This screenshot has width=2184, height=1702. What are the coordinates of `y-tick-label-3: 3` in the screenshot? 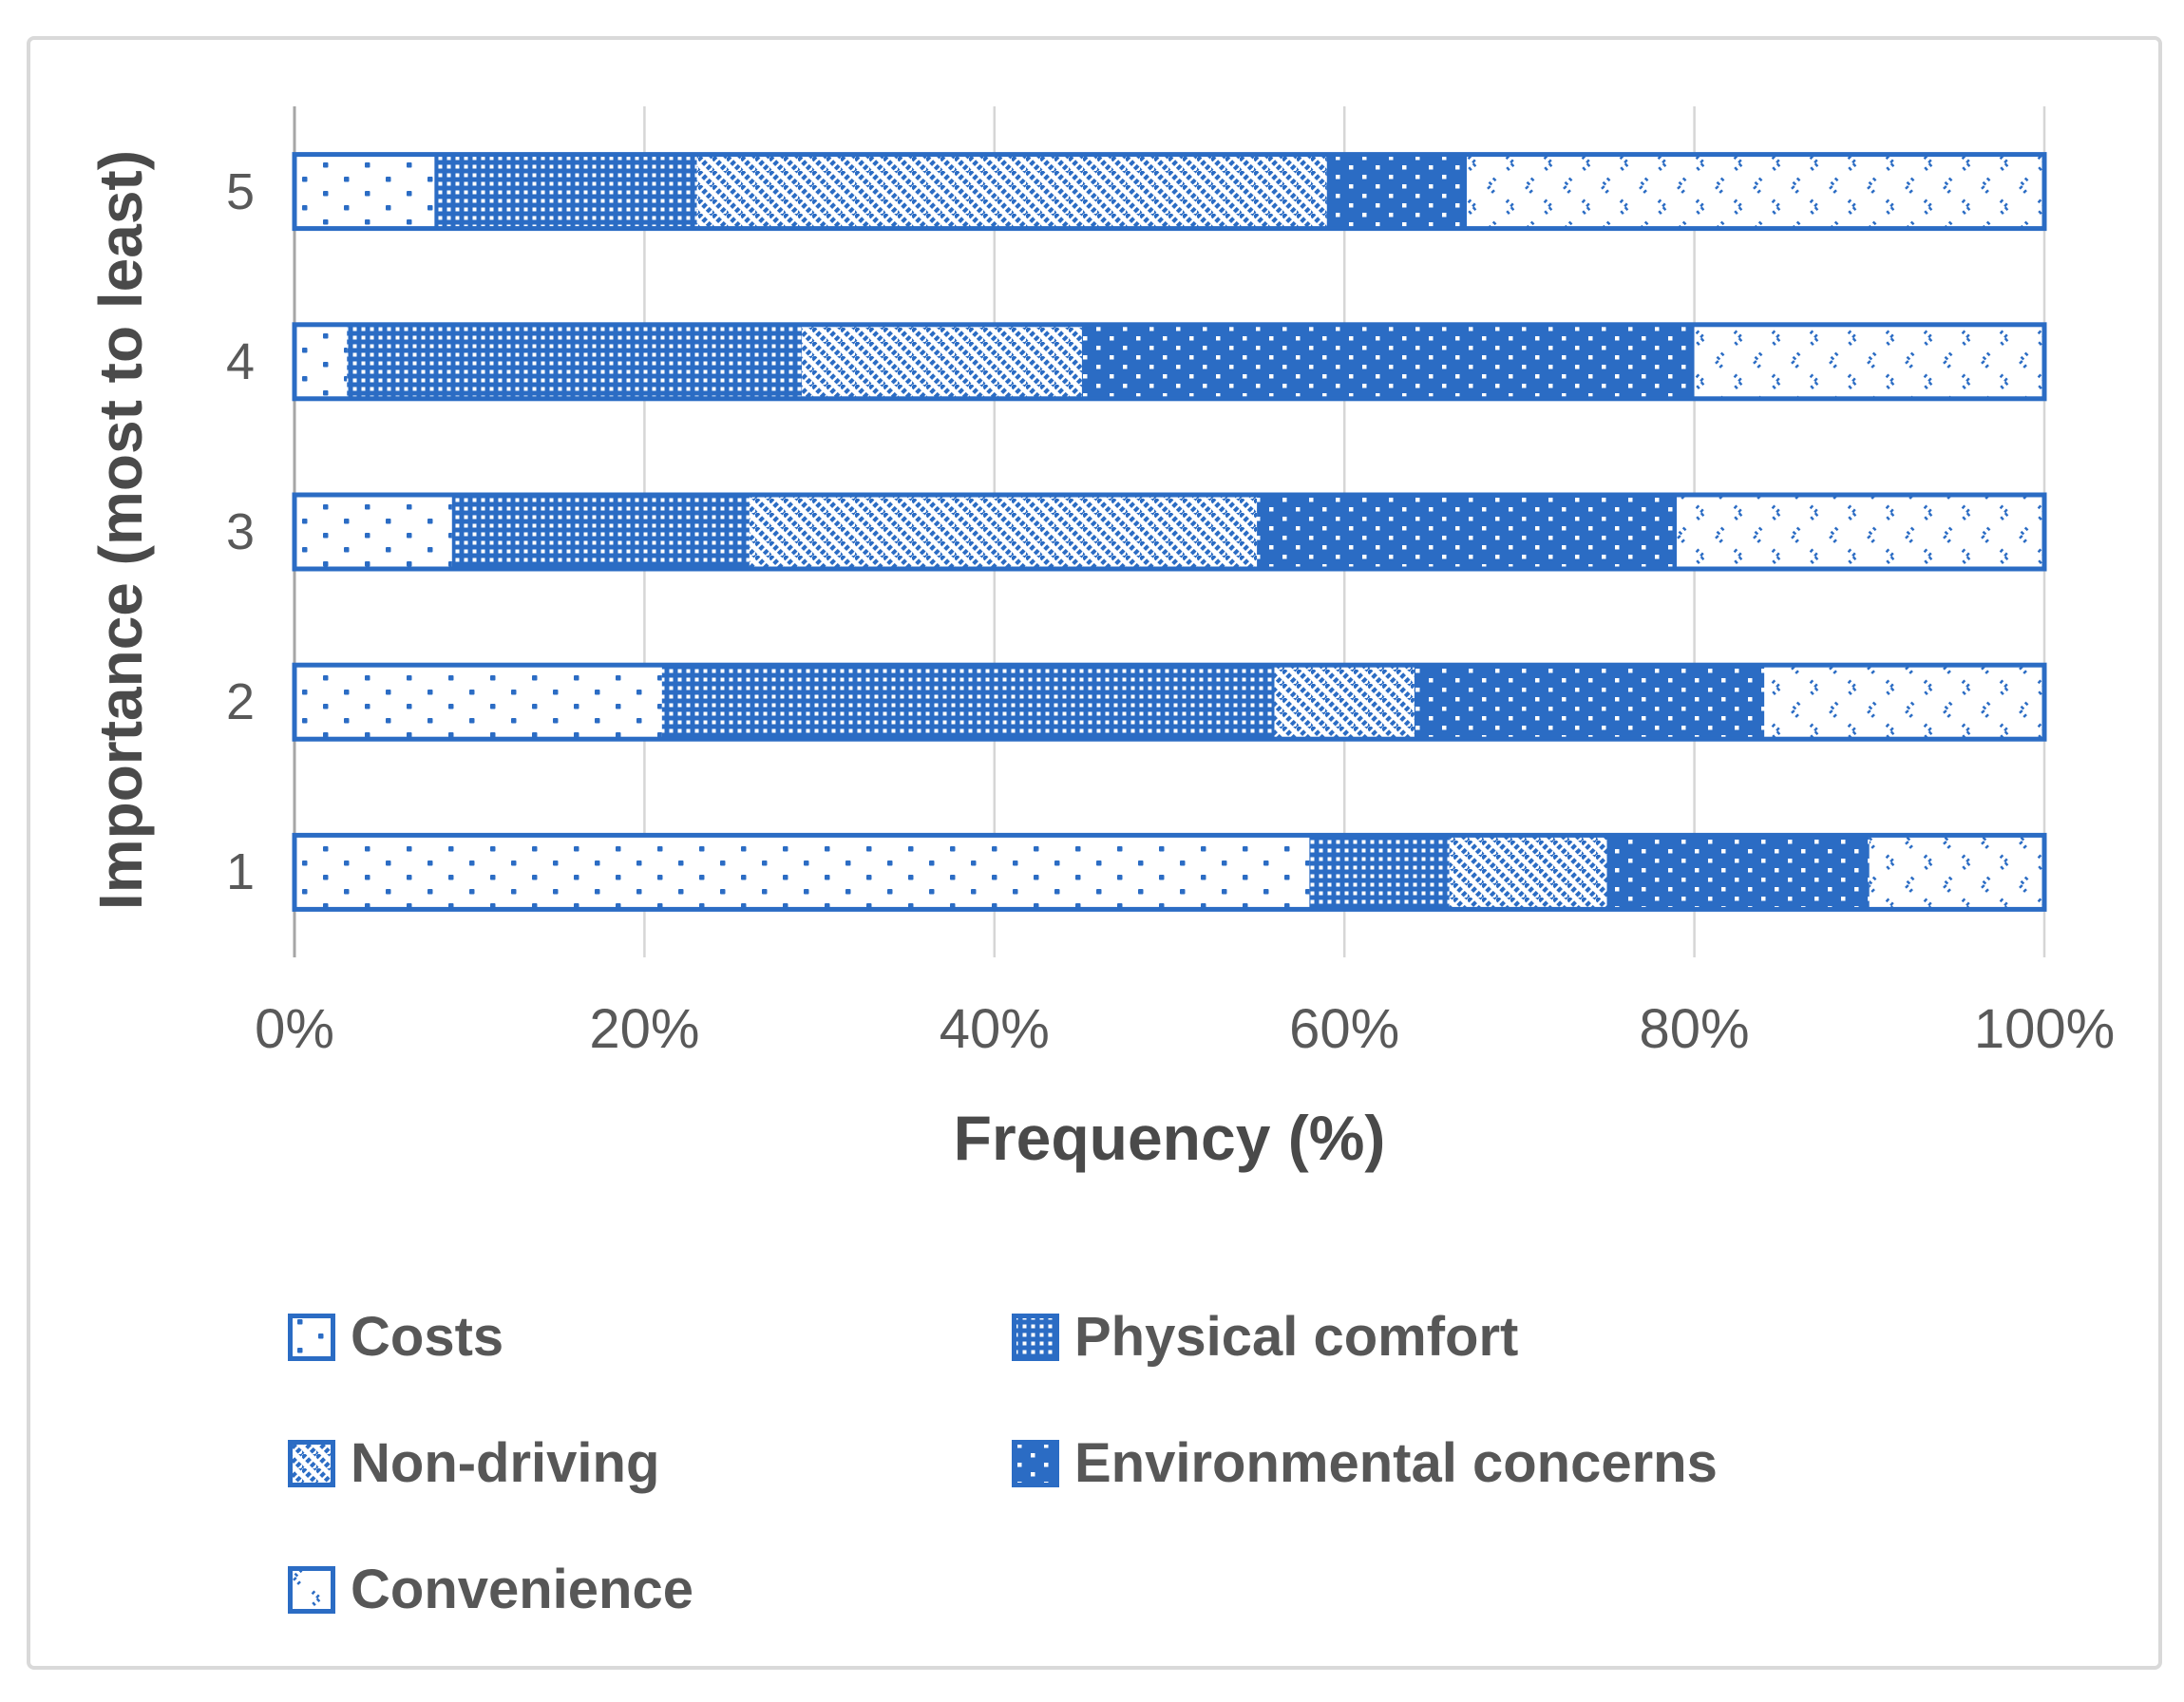 It's located at (240, 531).